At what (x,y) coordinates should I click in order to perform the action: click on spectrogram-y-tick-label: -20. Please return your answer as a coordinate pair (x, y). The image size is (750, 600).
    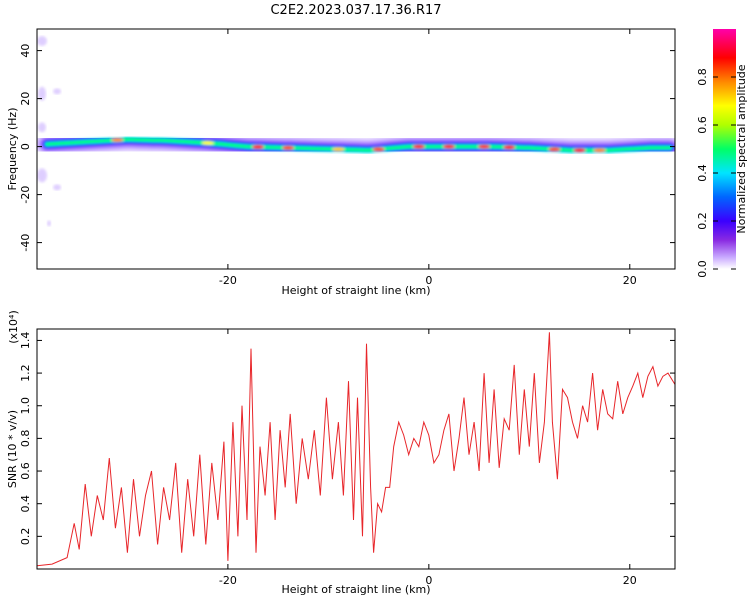
    Looking at the image, I should click on (25, 195).